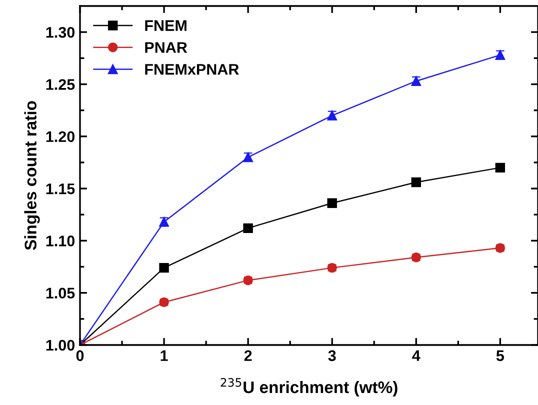 The image size is (538, 405). What do you see at coordinates (80, 356) in the screenshot?
I see `x-tick-label: 0` at bounding box center [80, 356].